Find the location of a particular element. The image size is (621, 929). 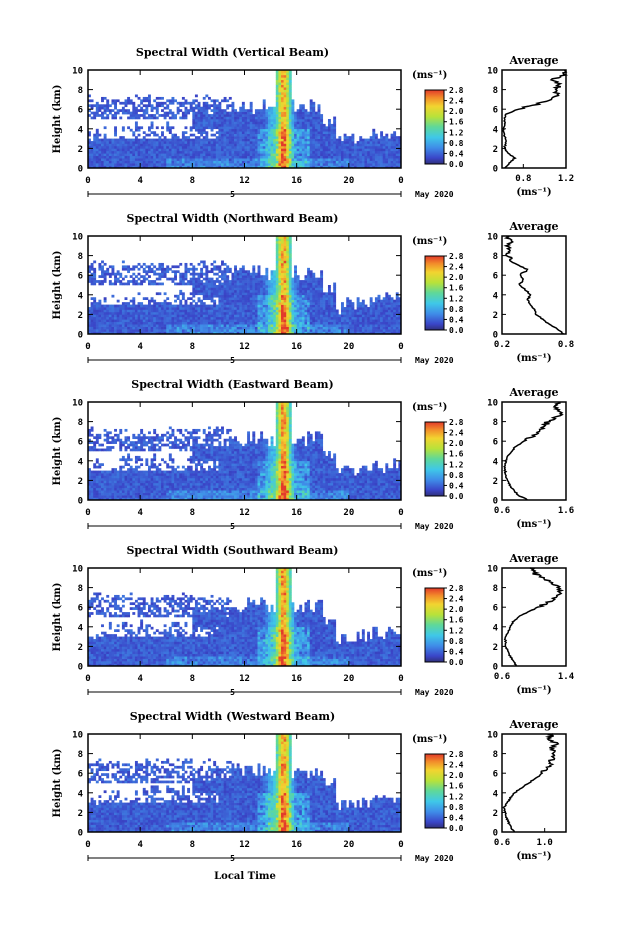

profile-y-tick-label: 8 is located at coordinates (495, 91).